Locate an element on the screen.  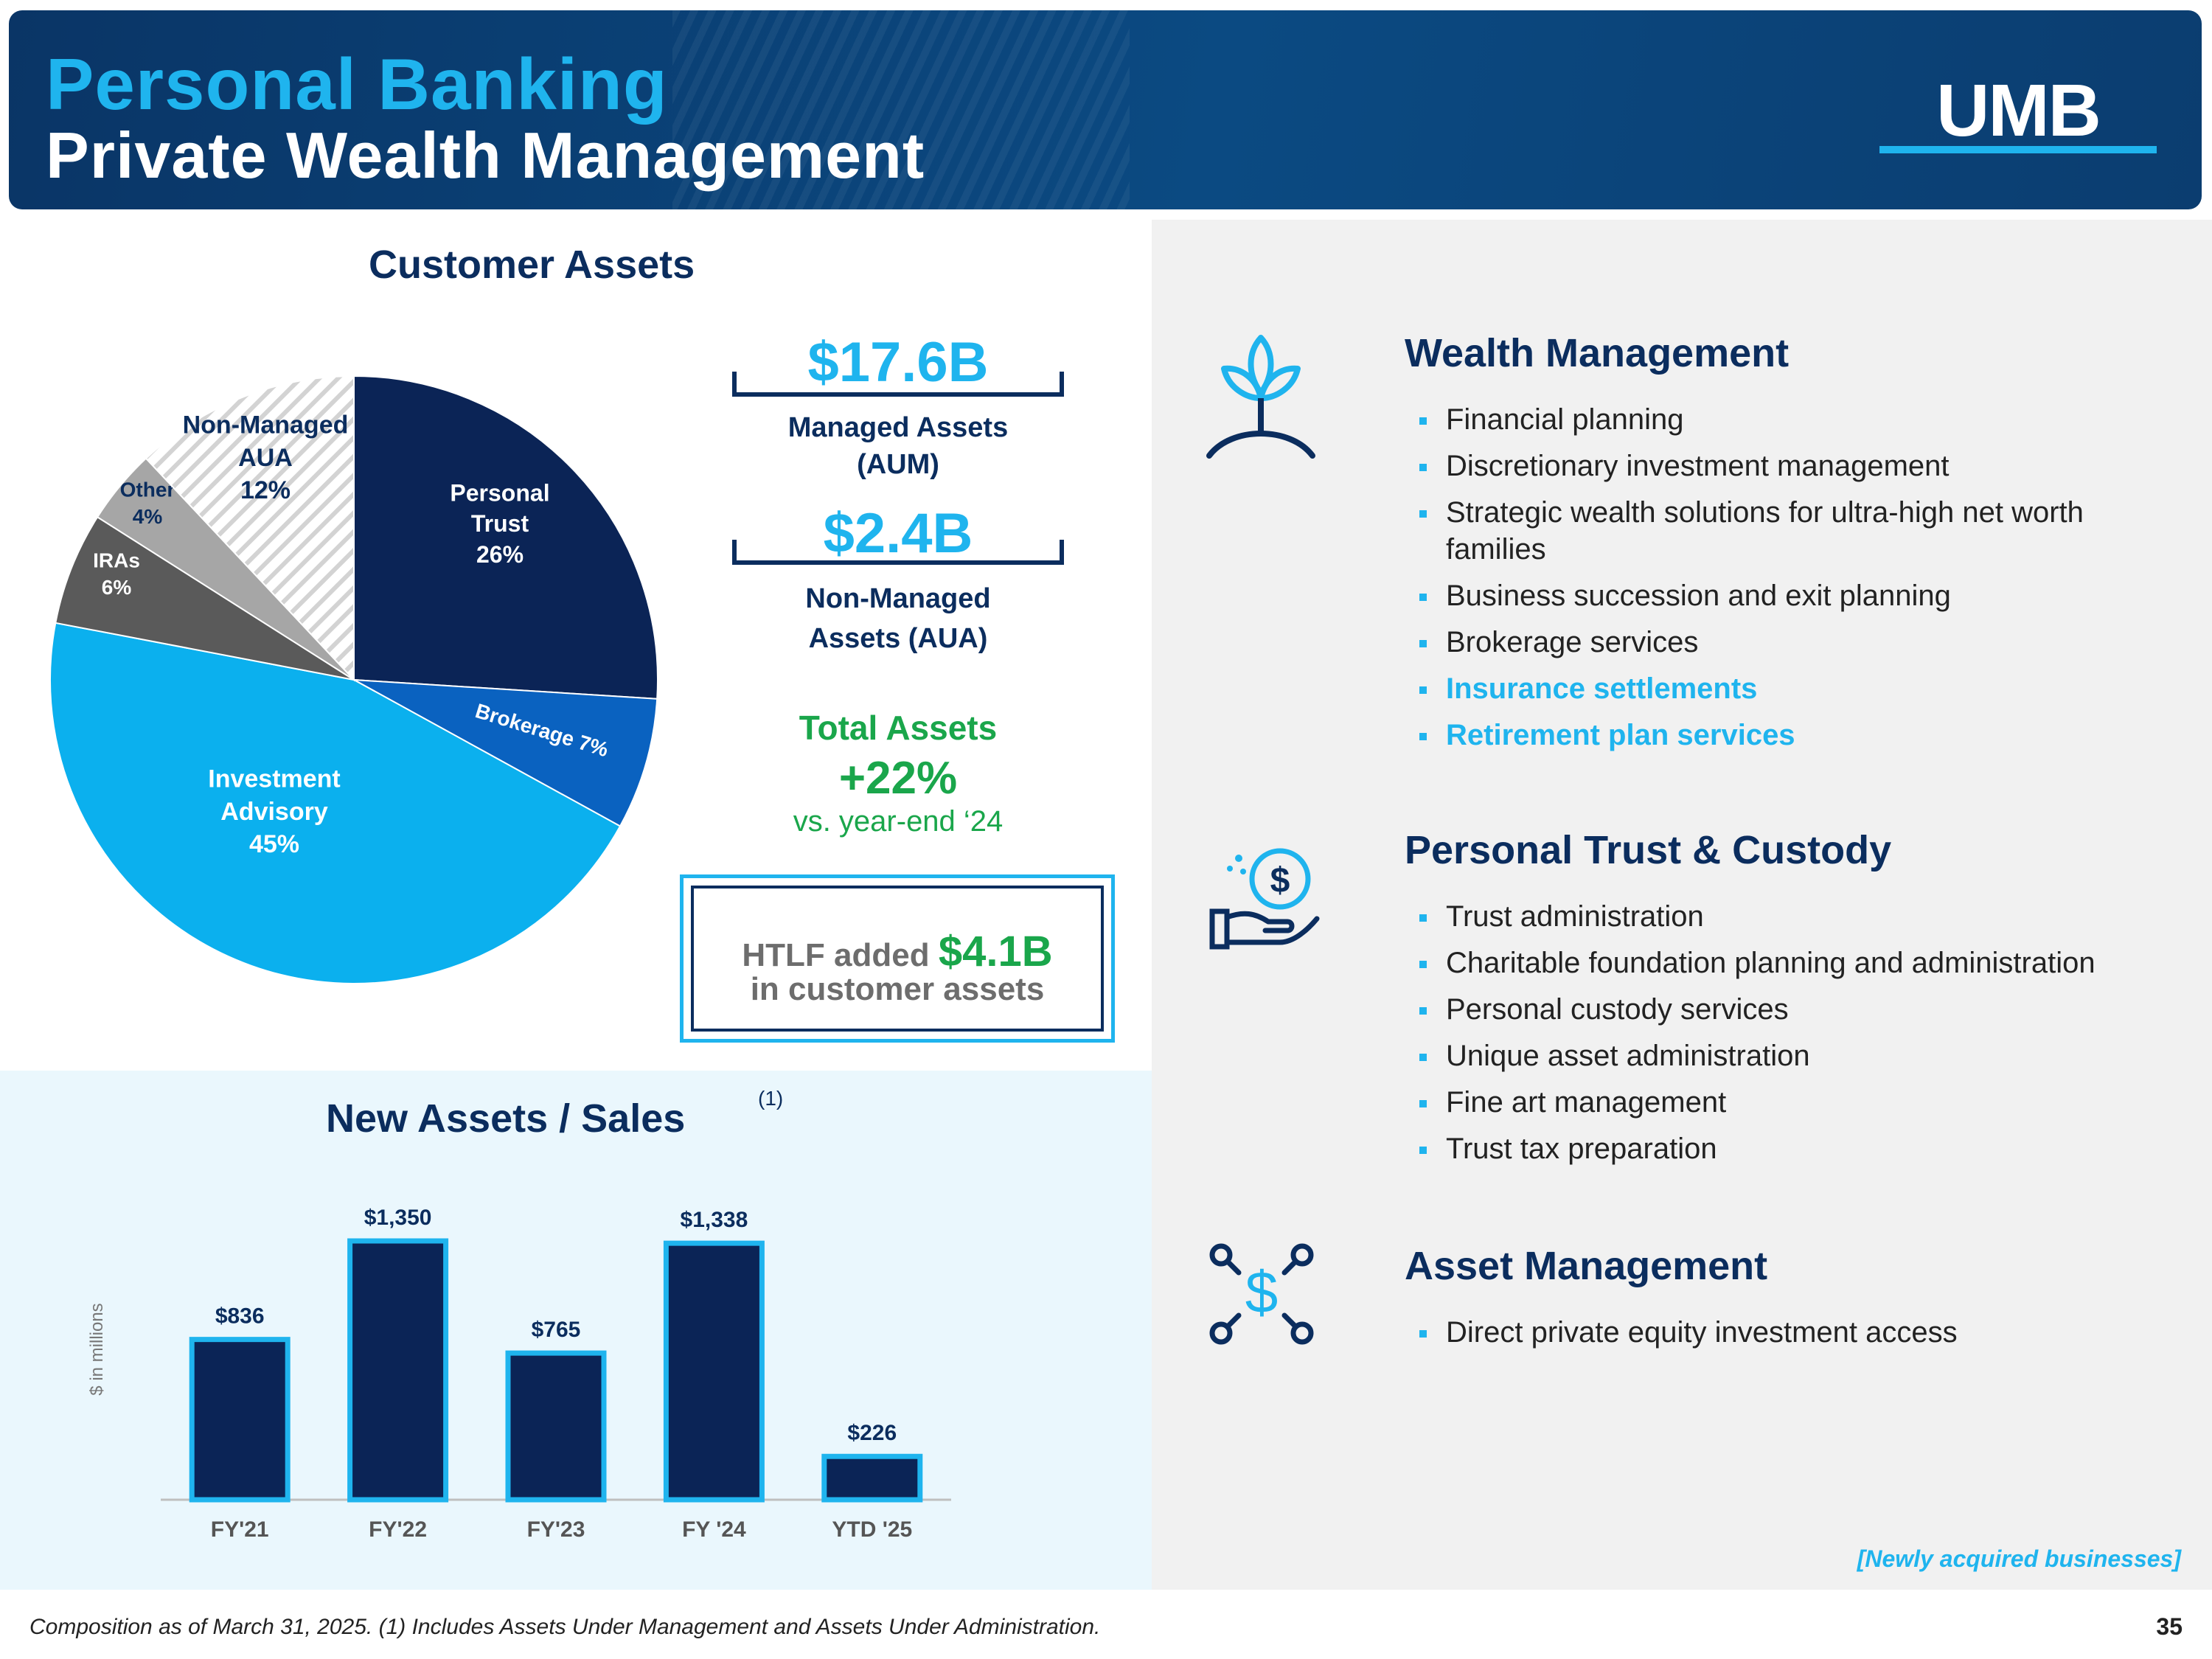
bar-category-label: FY'22 is located at coordinates (398, 1529).